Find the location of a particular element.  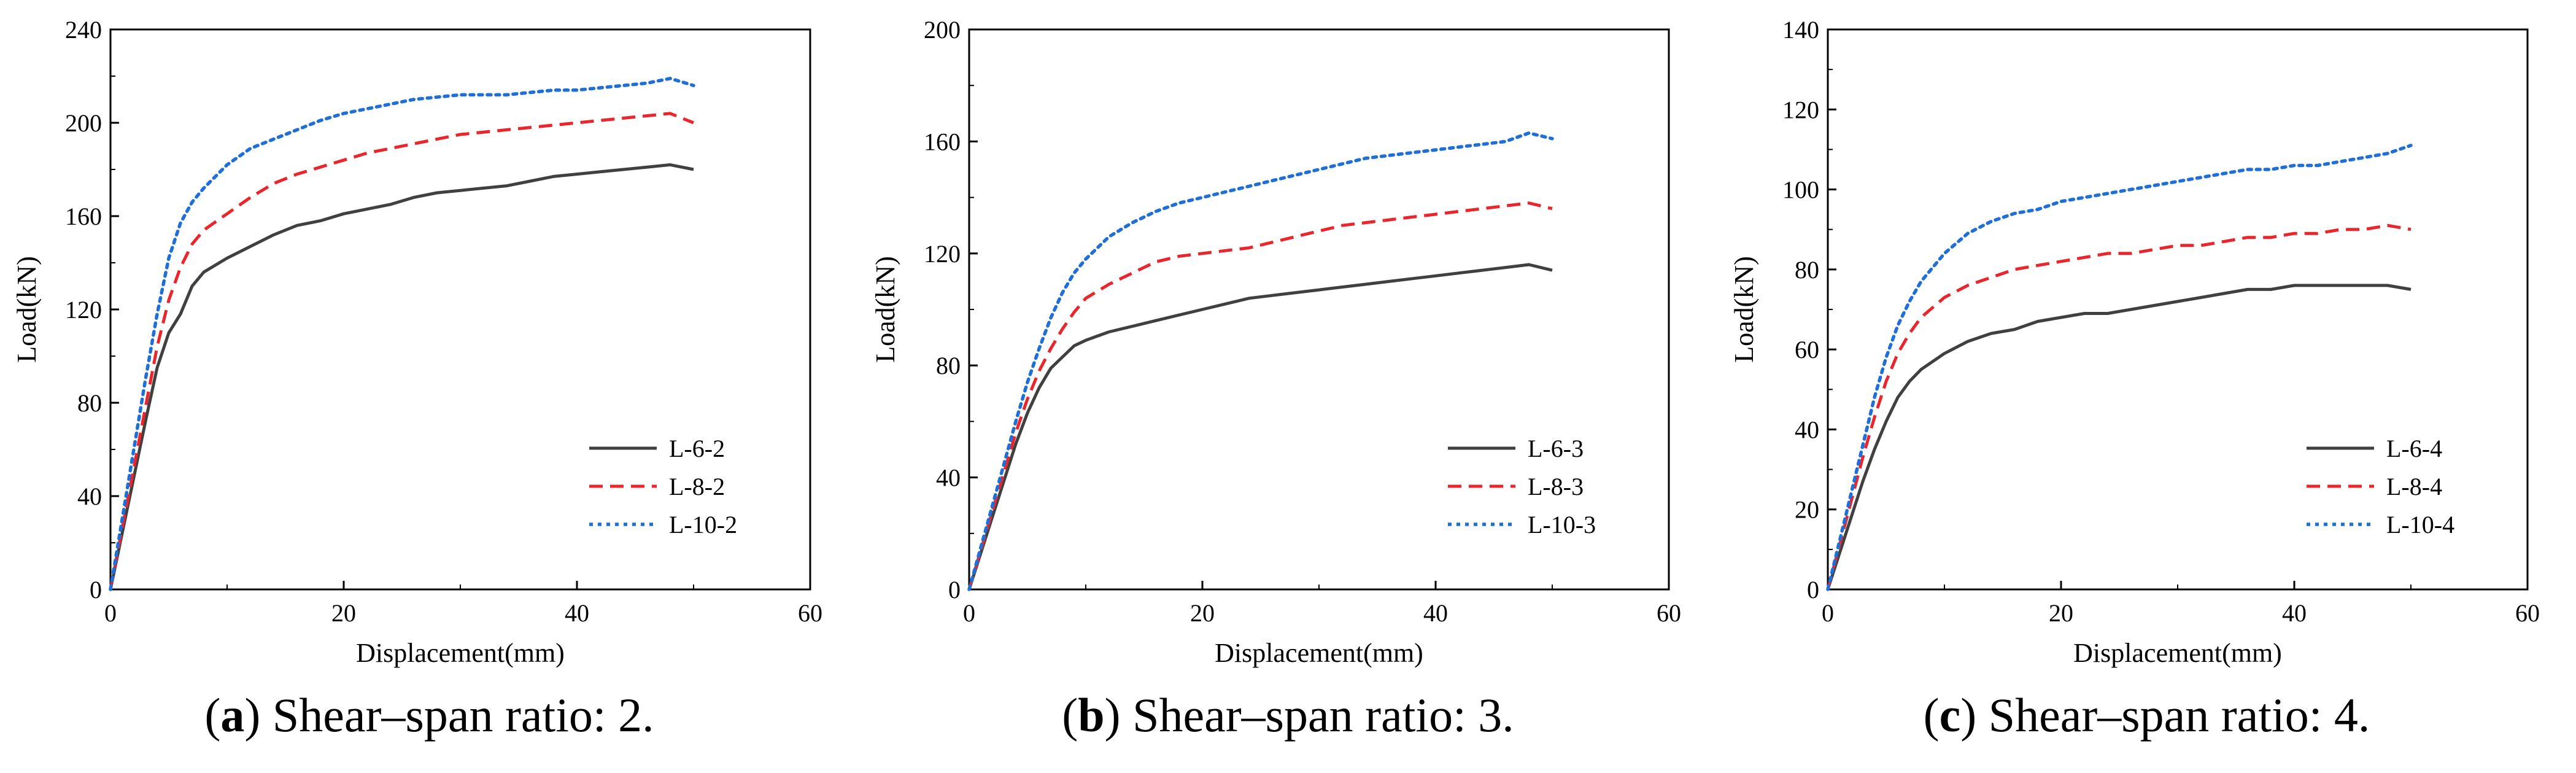

legend-label-L-10-4: L-10-4 is located at coordinates (2420, 524).